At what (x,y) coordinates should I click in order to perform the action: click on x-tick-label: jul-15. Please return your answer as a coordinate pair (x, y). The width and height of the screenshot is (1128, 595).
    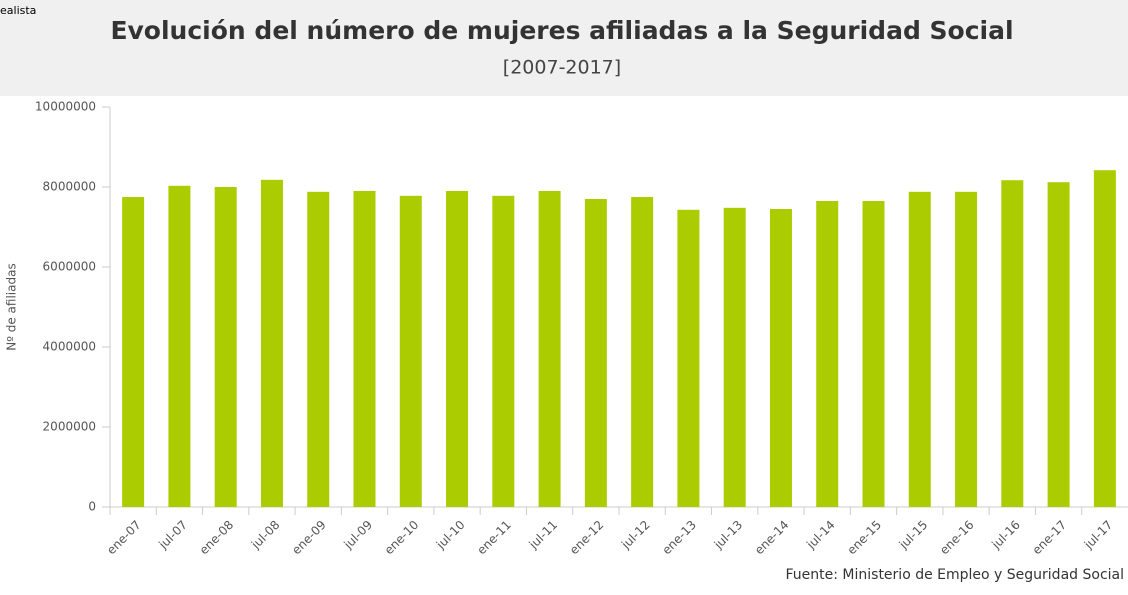
    Looking at the image, I should click on (913, 535).